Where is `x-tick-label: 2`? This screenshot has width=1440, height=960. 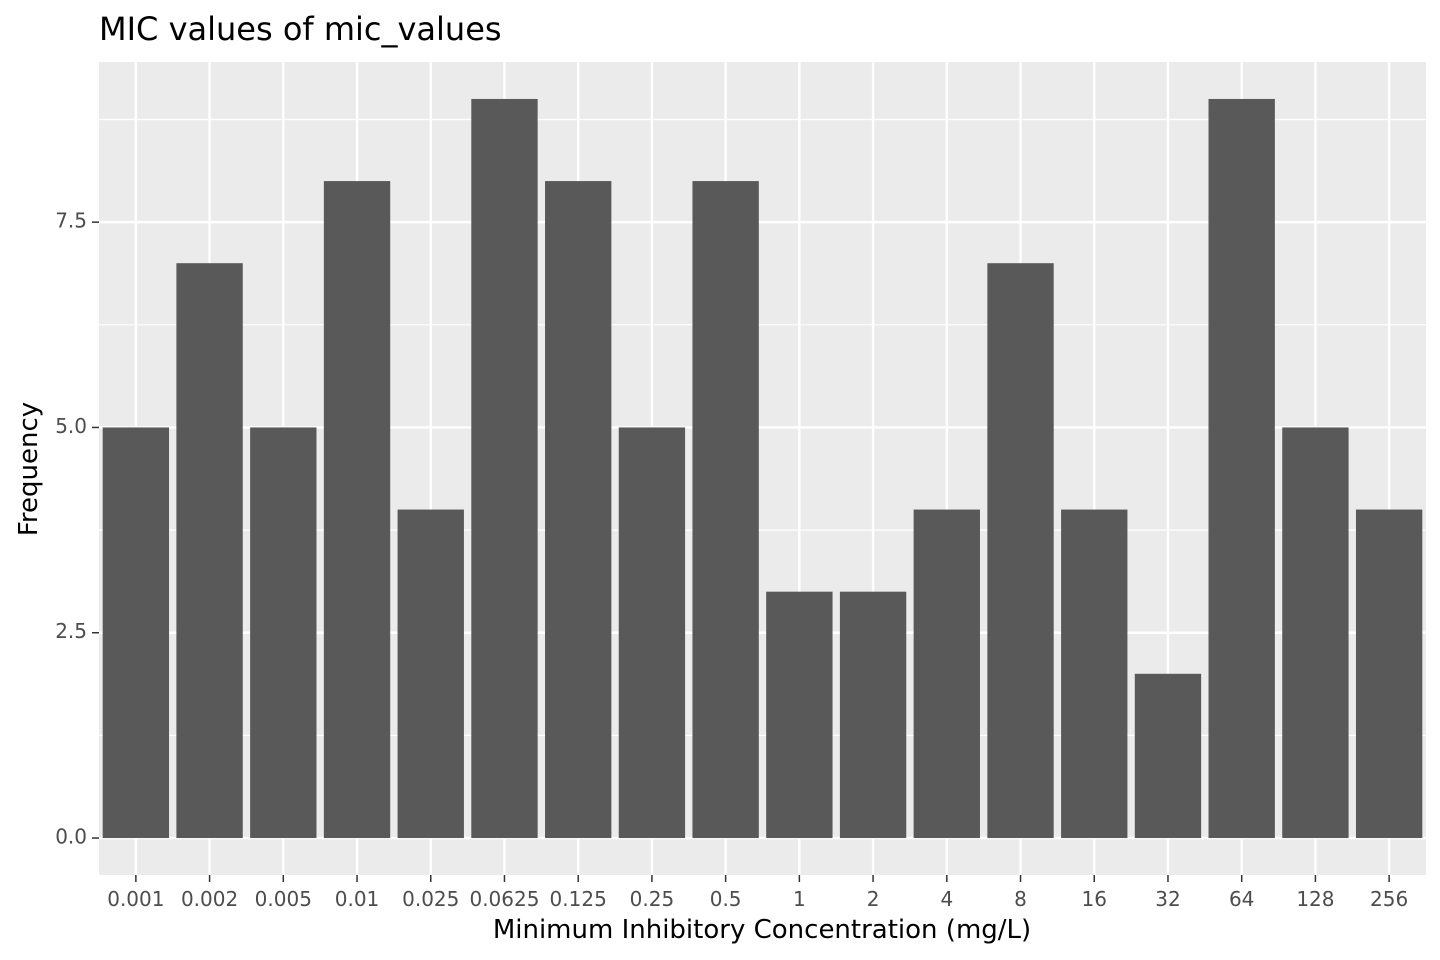 x-tick-label: 2 is located at coordinates (873, 899).